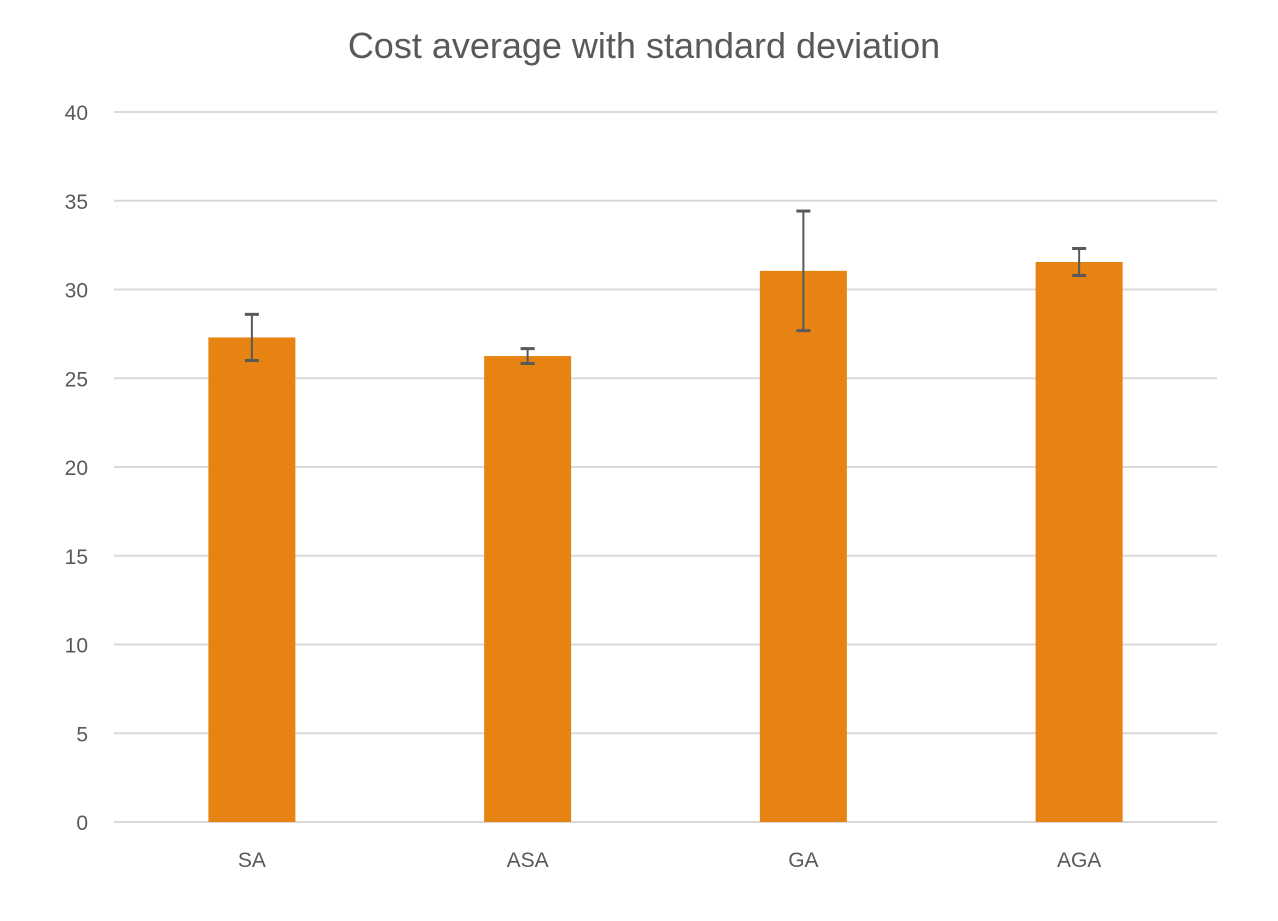  Describe the element at coordinates (1079, 860) in the screenshot. I see `x-tick-label: AGA` at that location.